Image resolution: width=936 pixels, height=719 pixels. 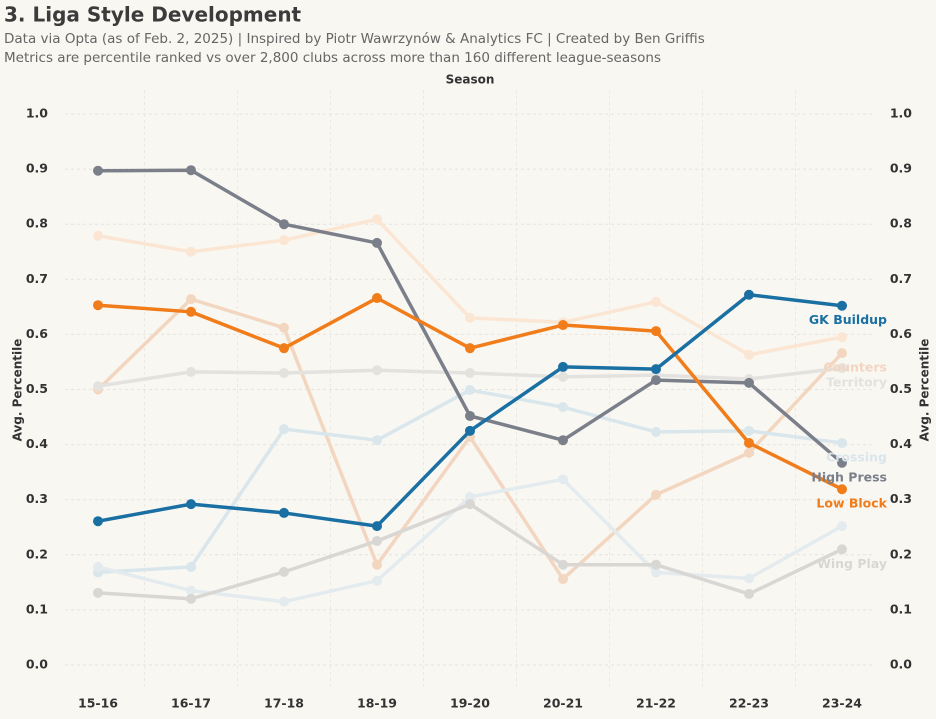 What do you see at coordinates (656, 703) in the screenshot?
I see `x-tick-label: 21-22` at bounding box center [656, 703].